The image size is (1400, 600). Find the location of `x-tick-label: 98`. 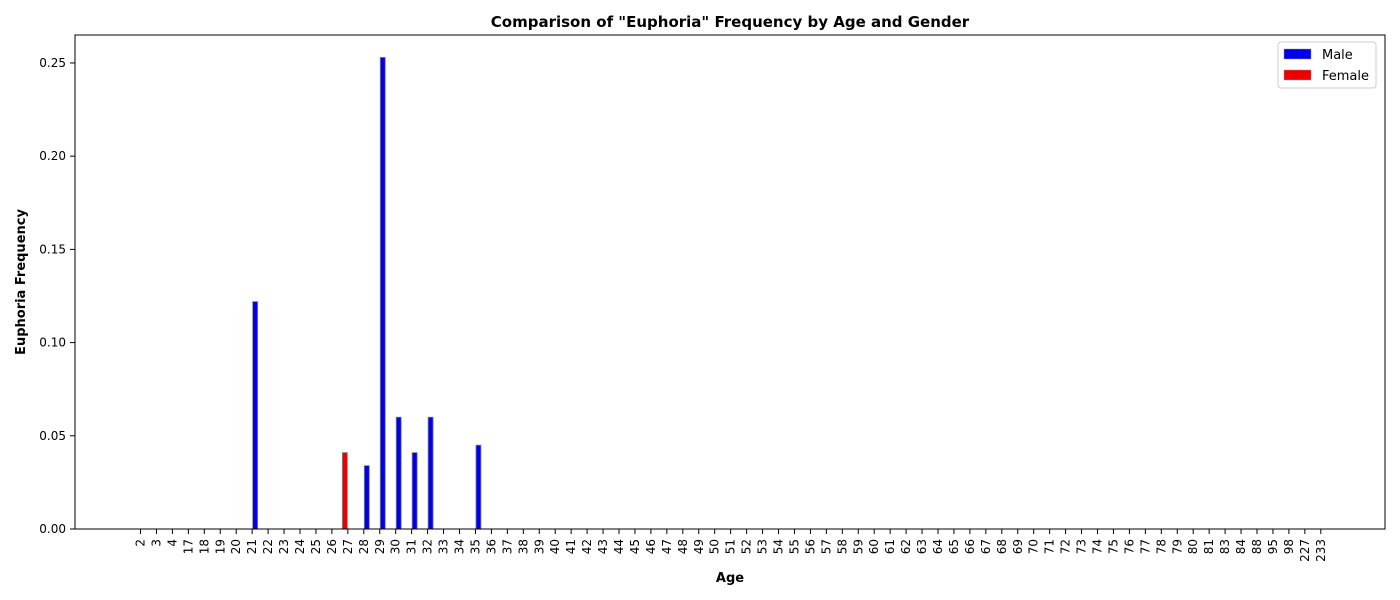

x-tick-label: 98 is located at coordinates (1289, 546).